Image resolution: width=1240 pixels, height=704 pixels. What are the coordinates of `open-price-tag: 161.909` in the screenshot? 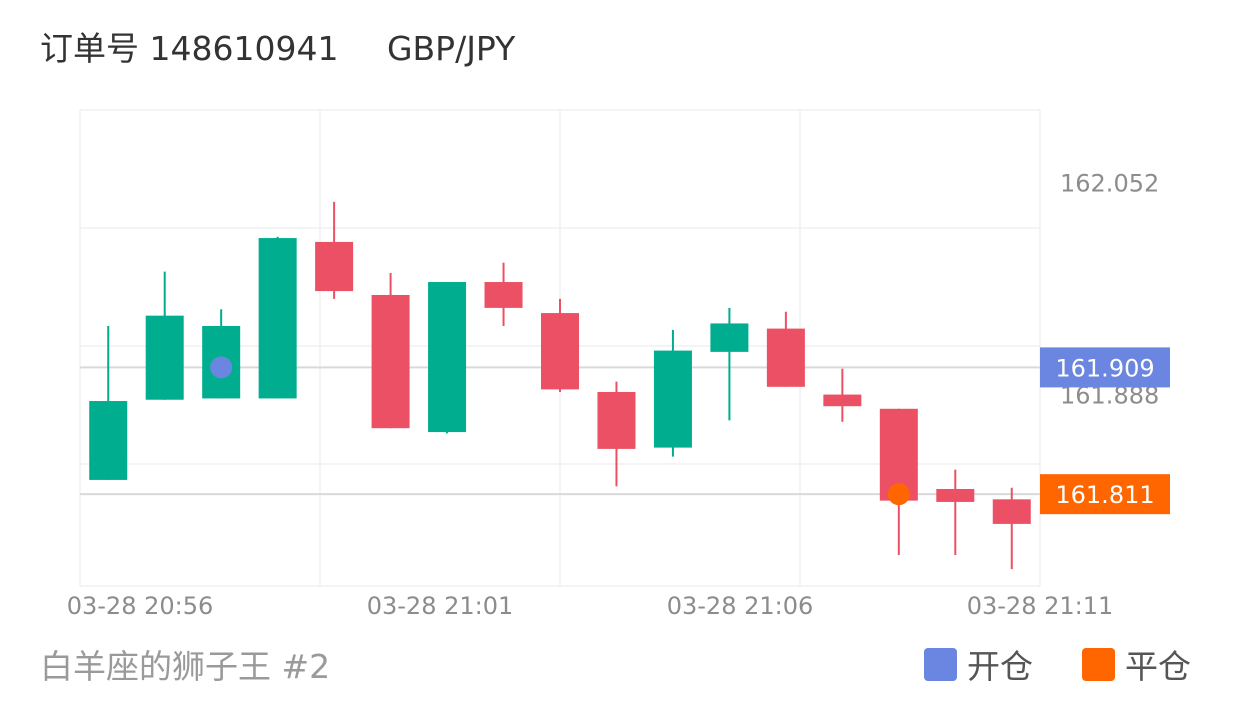 It's located at (1105, 367).